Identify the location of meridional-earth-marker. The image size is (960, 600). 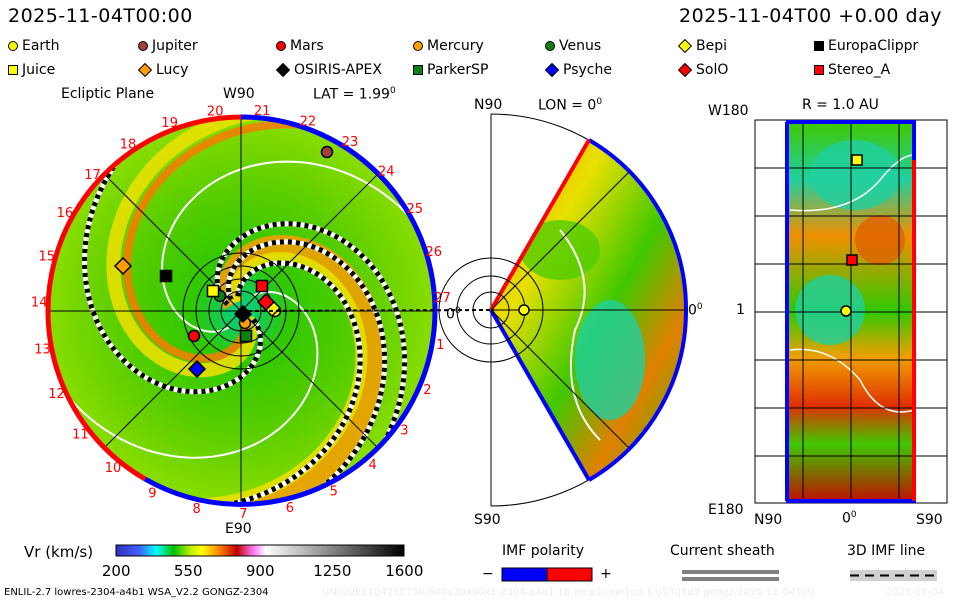
(524, 310).